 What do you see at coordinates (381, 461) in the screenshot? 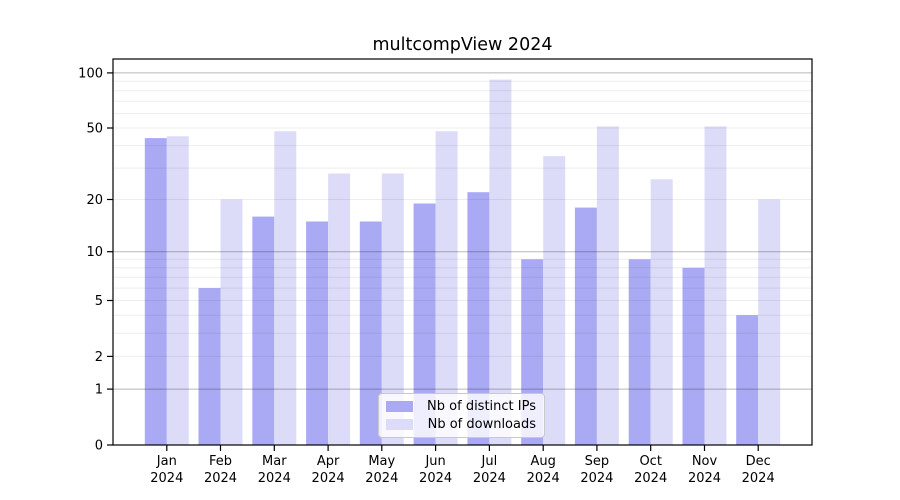
I see `x-tick-label-month: May` at bounding box center [381, 461].